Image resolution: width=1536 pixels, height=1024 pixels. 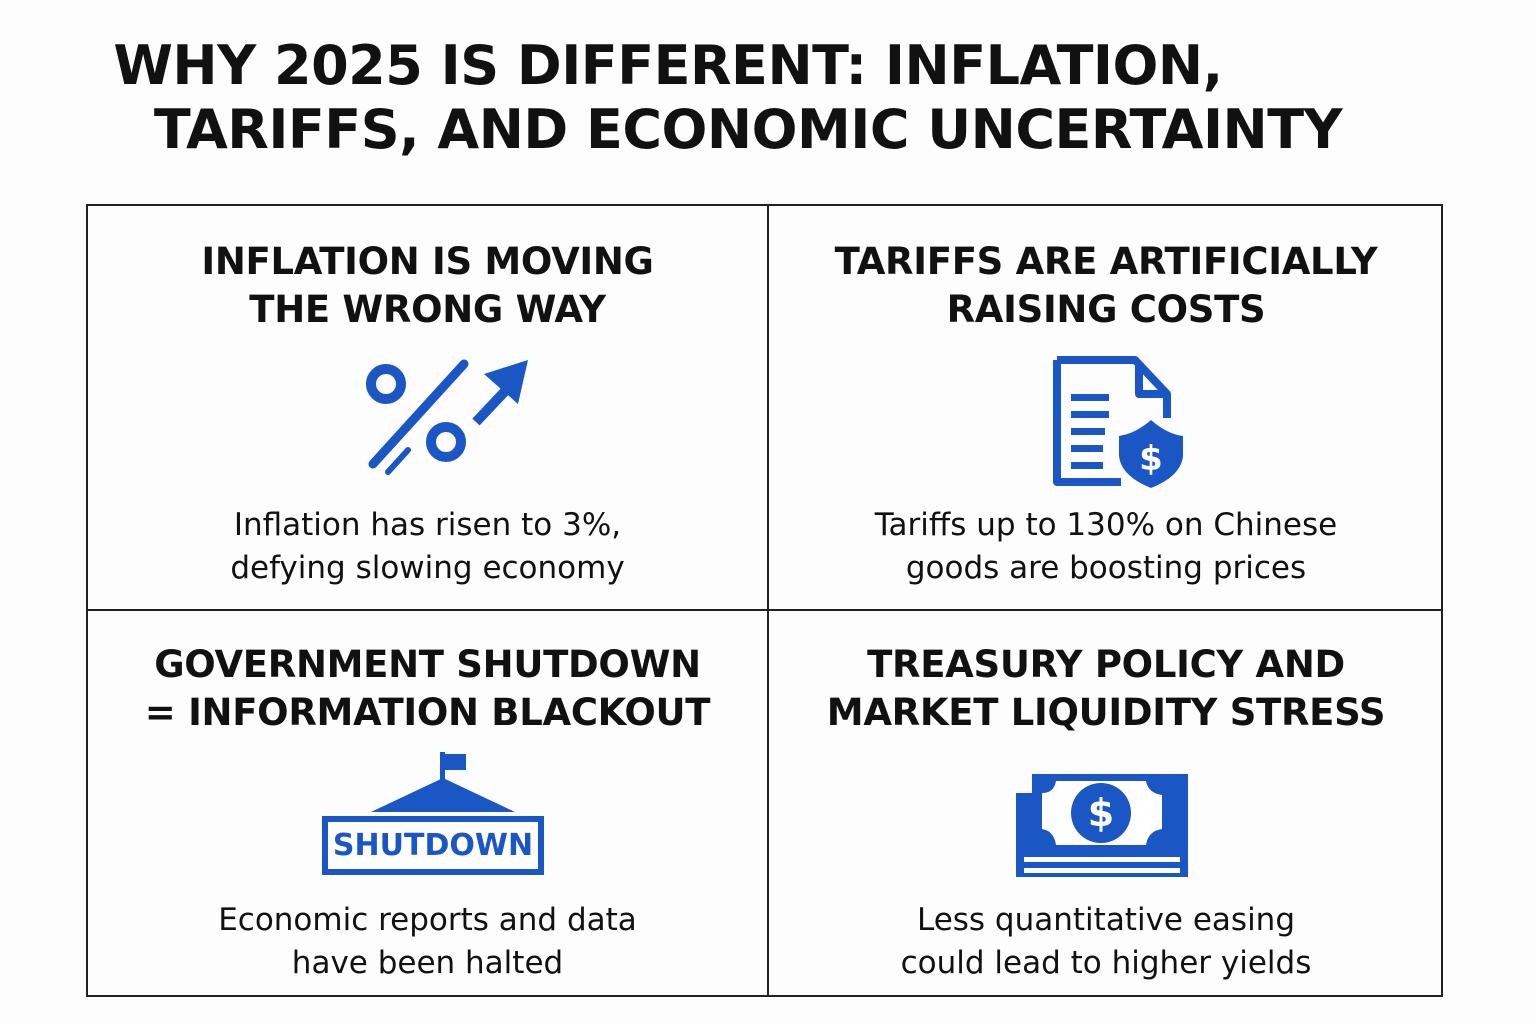 I want to click on shutdown-building-icon: SHUTDOWN, so click(x=433, y=814).